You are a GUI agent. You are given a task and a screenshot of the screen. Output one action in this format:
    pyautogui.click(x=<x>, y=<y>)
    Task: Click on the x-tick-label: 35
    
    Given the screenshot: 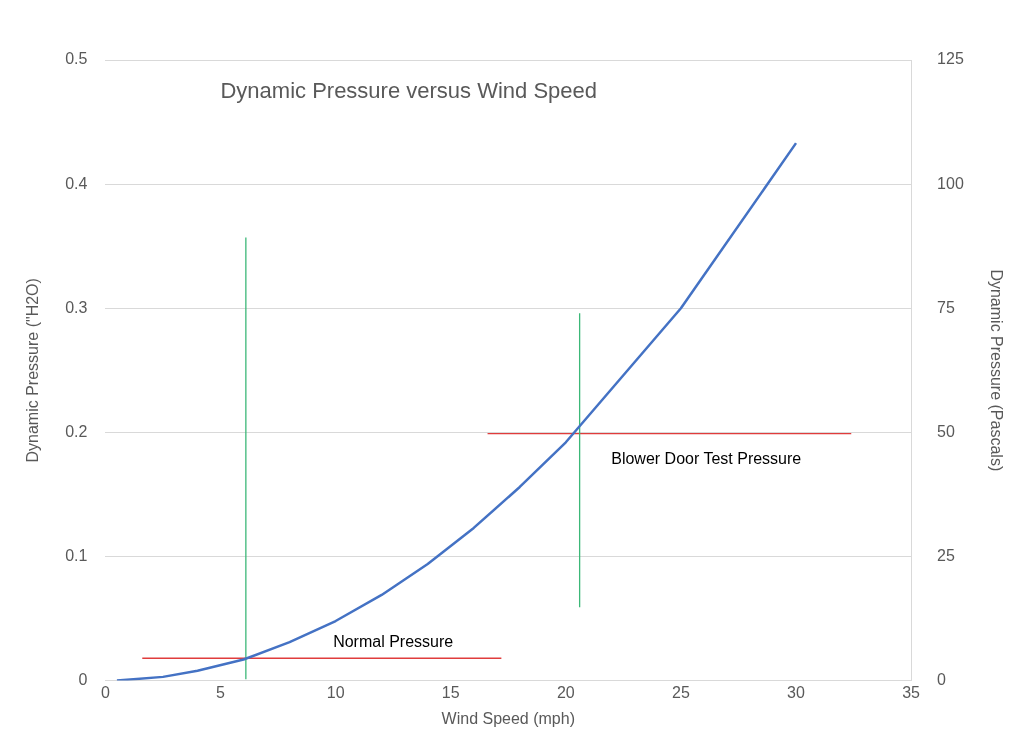 What is the action you would take?
    pyautogui.click(x=911, y=692)
    